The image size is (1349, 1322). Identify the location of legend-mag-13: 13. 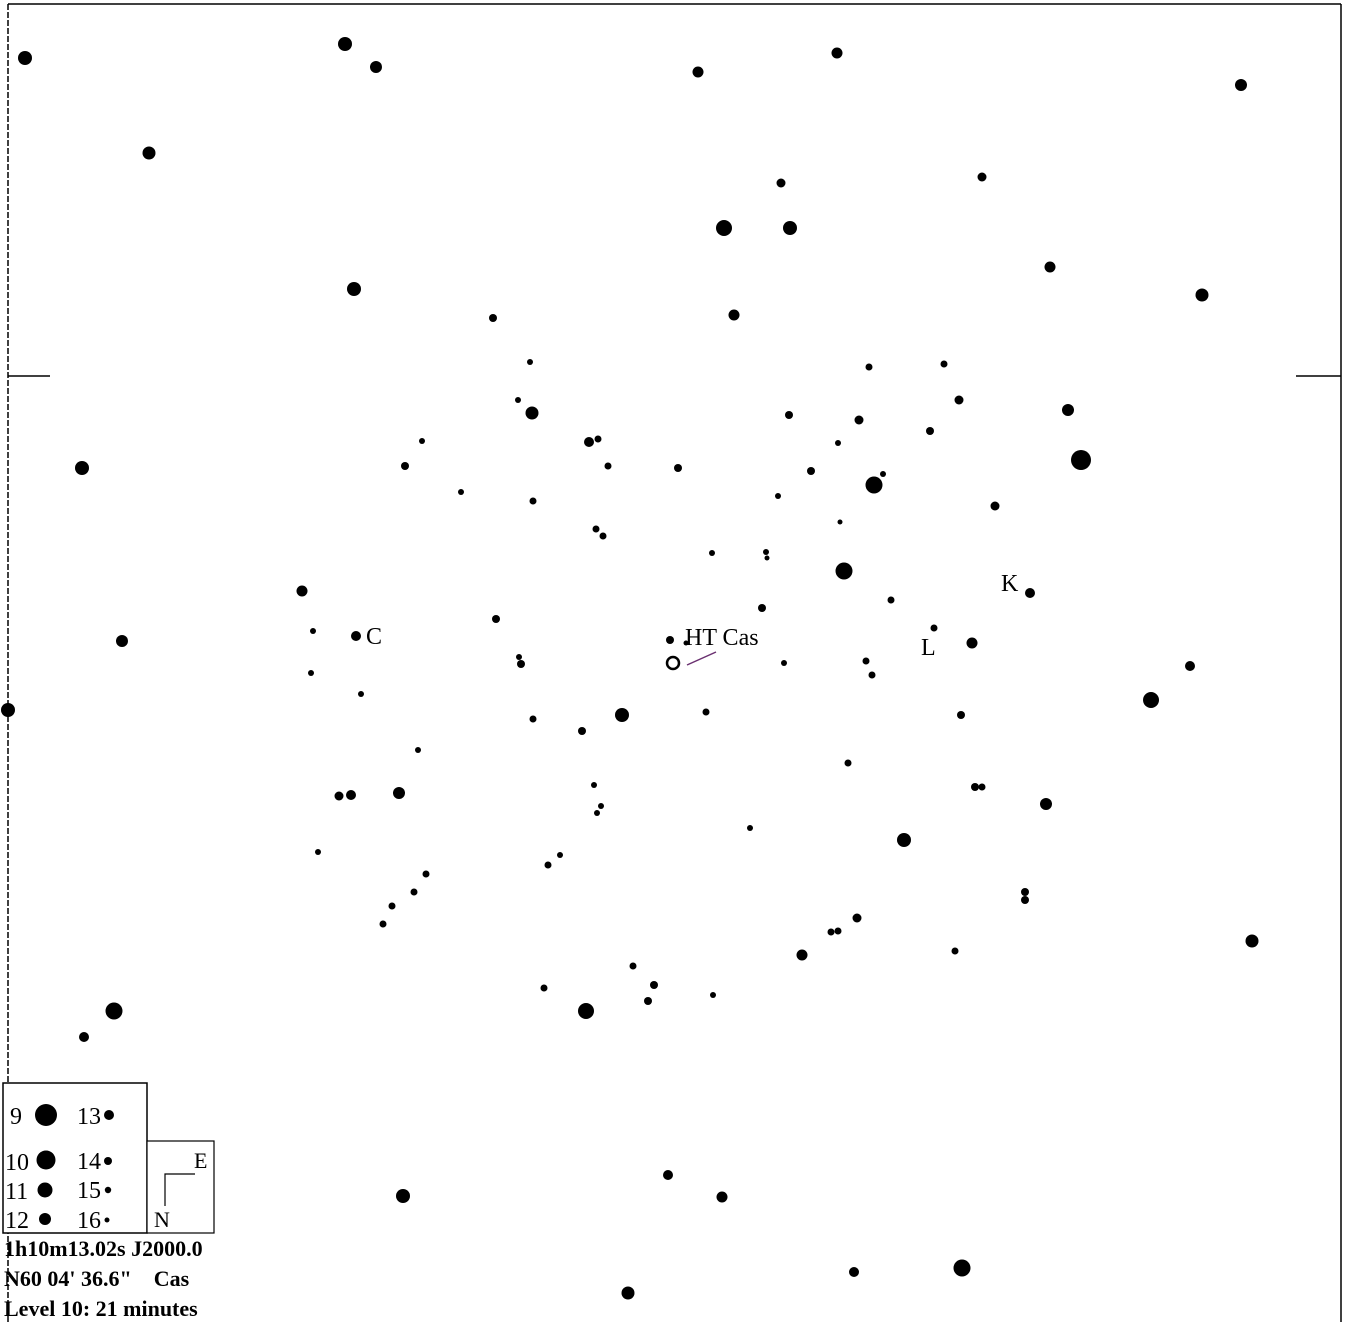
(89, 1117).